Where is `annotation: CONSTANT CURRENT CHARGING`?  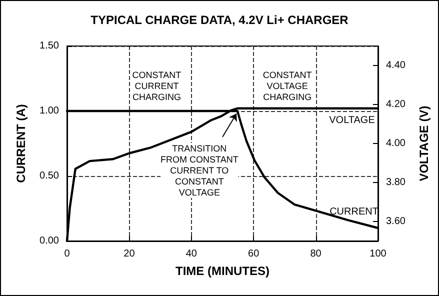
annotation: CONSTANT CURRENT CHARGING is located at coordinates (157, 86).